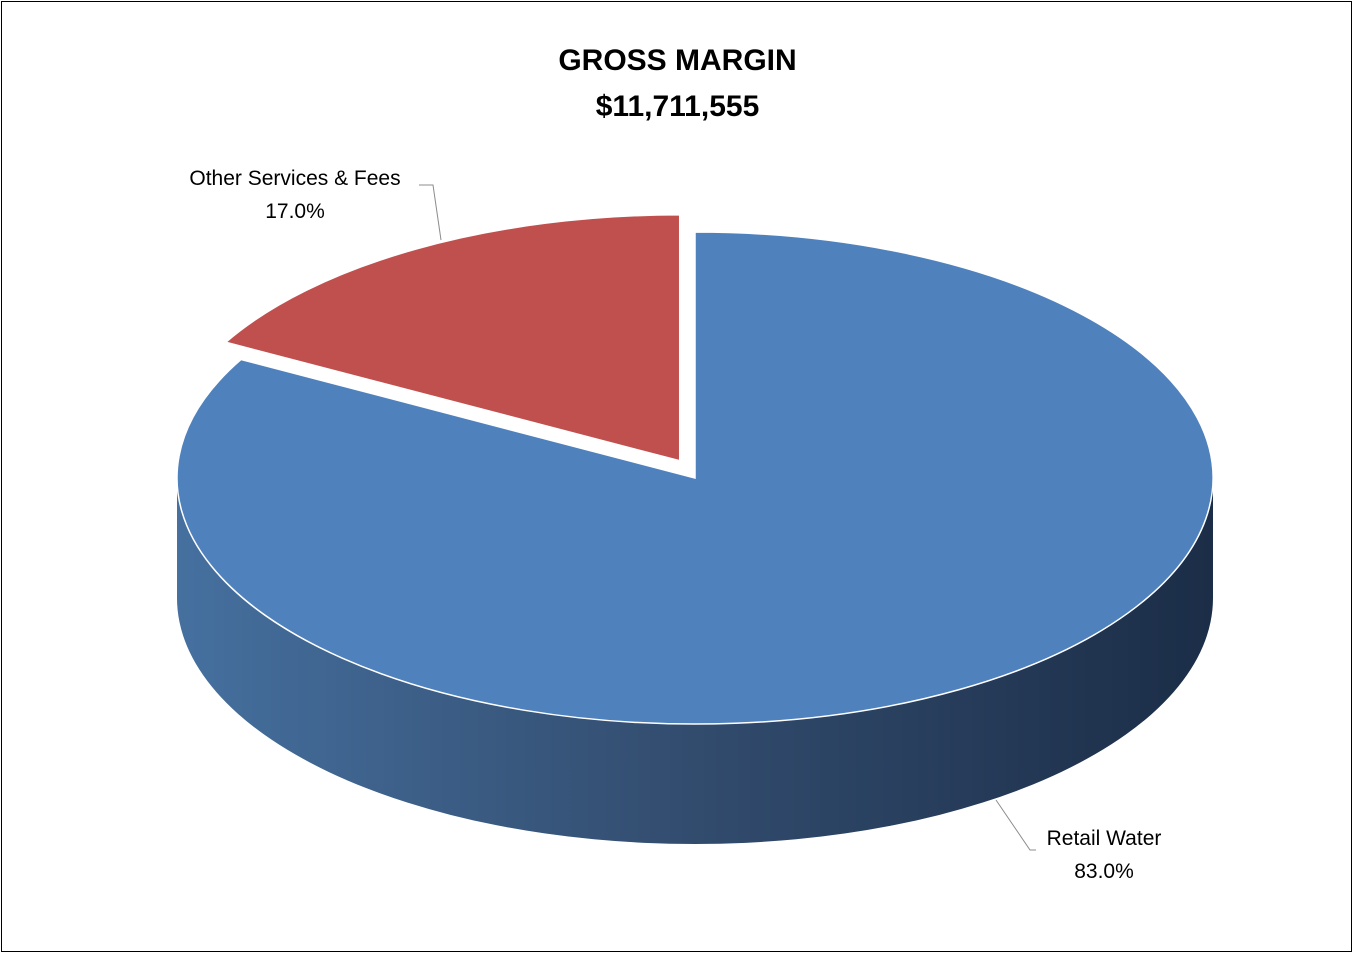 This screenshot has height=955, width=1355. I want to click on slice-label-percent-0: 83.0%, so click(1104, 871).